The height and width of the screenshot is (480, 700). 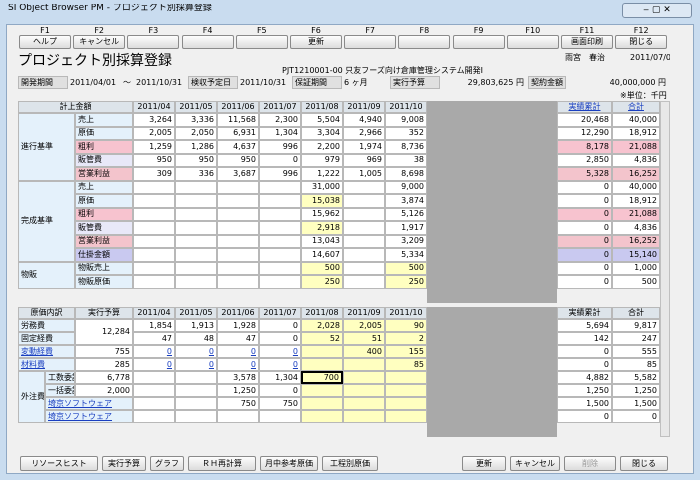 I want to click on amount-cell: 309, so click(x=154, y=174).